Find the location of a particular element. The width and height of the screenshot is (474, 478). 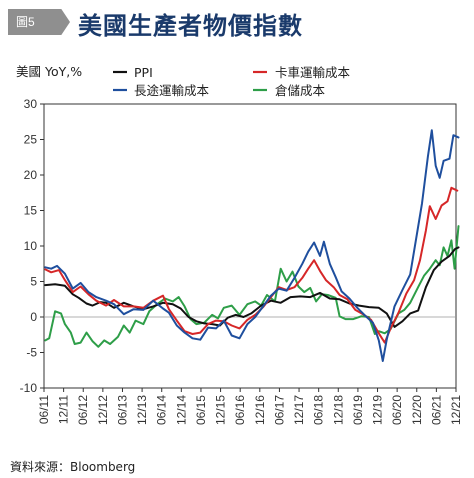

x-tick-label: 12/13 is located at coordinates (142, 410).